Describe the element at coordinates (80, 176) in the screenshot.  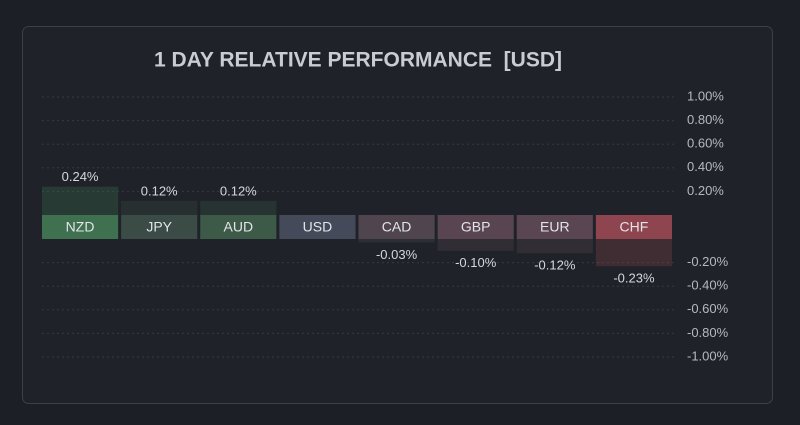
I see `value-label: 0.24%` at that location.